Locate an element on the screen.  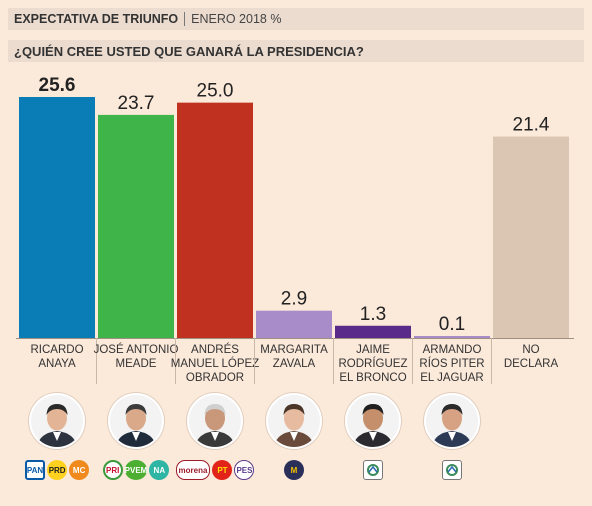
category-label-1: JOSÉ ANTONIO MEADE is located at coordinates (136, 356).